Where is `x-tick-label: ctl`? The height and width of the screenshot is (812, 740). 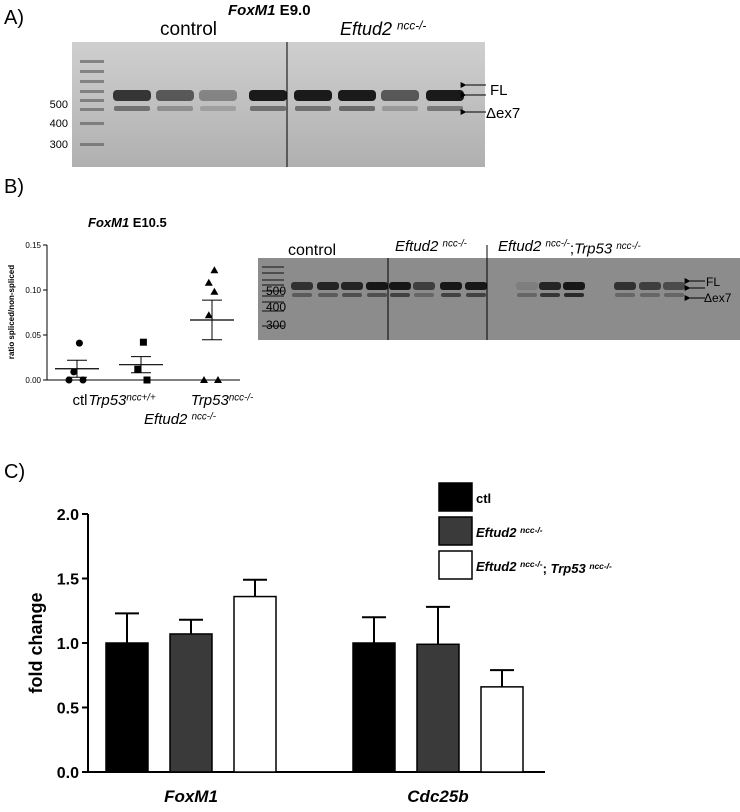
x-tick-label: ctl is located at coordinates (80, 400).